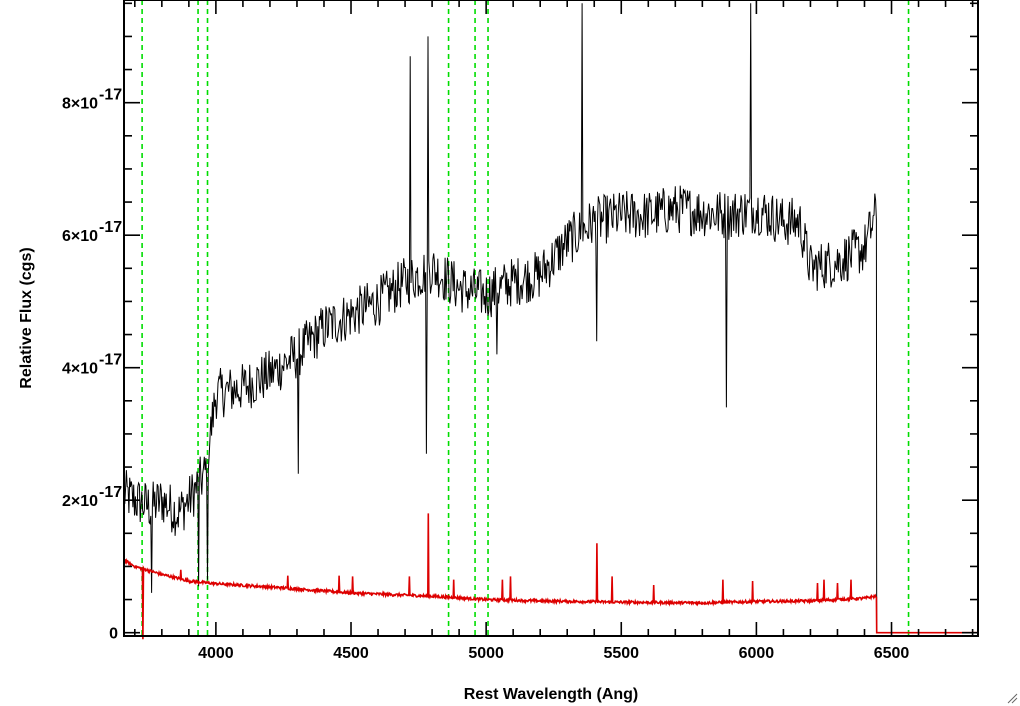  I want to click on resize-grip-icon, so click(1012, 698).